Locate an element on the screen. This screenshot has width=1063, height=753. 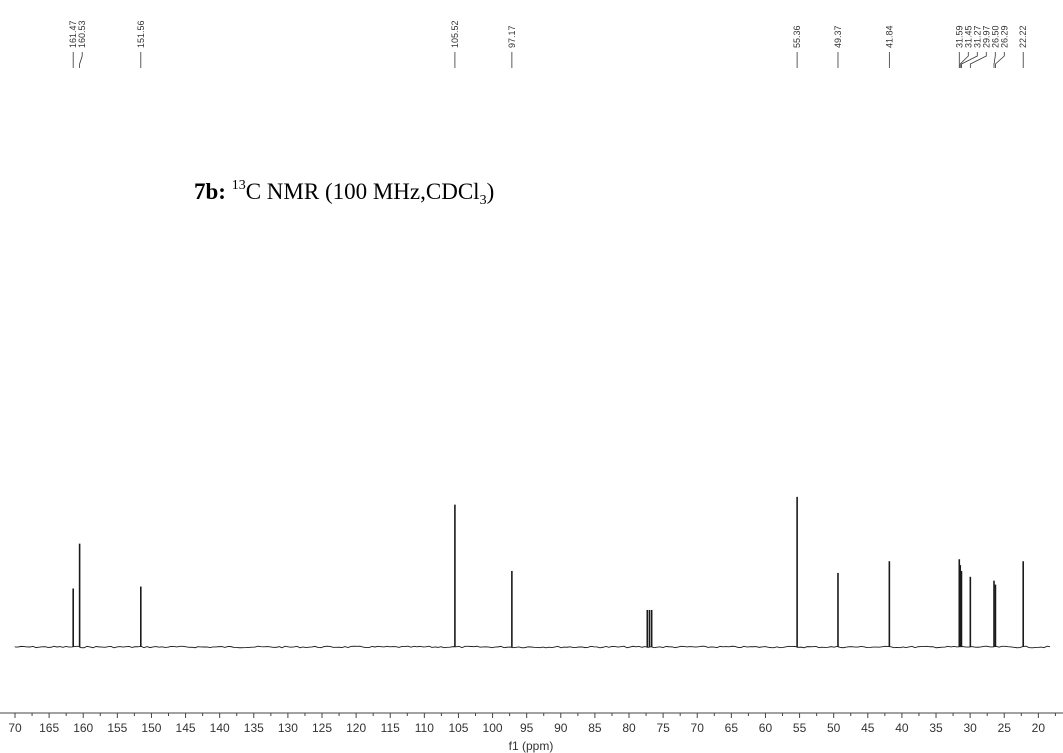
peak-label-text: 105.52 is located at coordinates (455, 34).